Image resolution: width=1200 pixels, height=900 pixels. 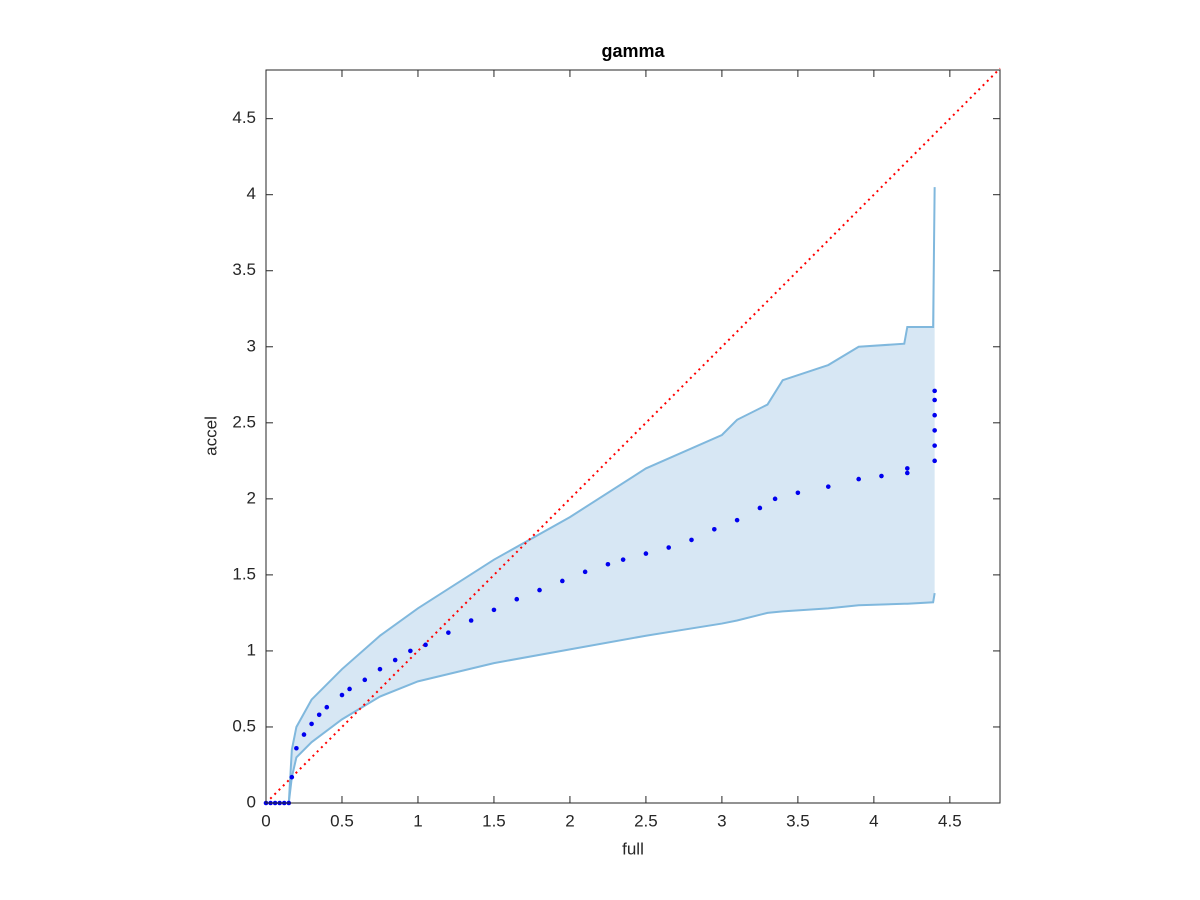 I want to click on y-tick-label: 1.5, so click(x=244, y=573).